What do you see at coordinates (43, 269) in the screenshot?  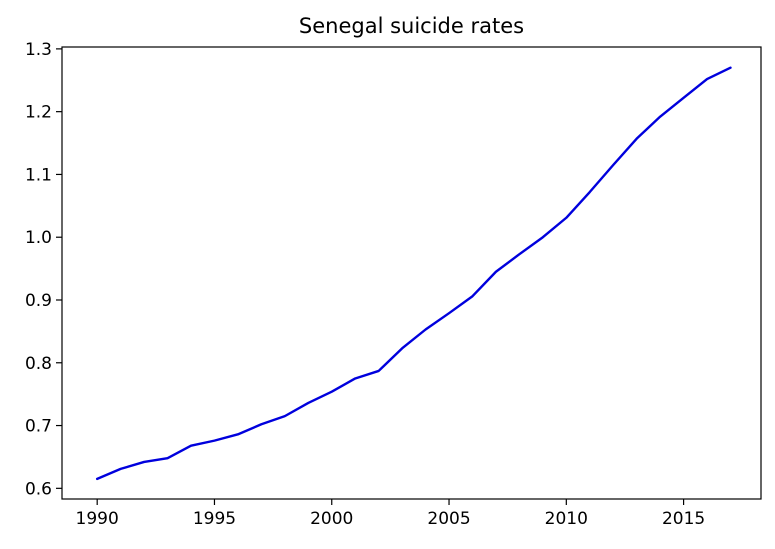 I see `y-axis: 0.6 0.7 0.8 0.9 1.0 1.1 1.2 1.3` at bounding box center [43, 269].